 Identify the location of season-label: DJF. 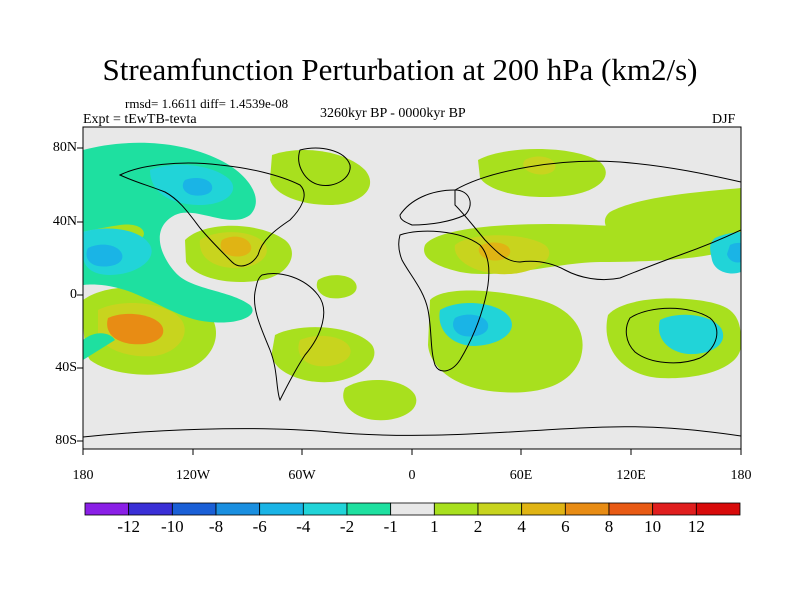
(724, 119).